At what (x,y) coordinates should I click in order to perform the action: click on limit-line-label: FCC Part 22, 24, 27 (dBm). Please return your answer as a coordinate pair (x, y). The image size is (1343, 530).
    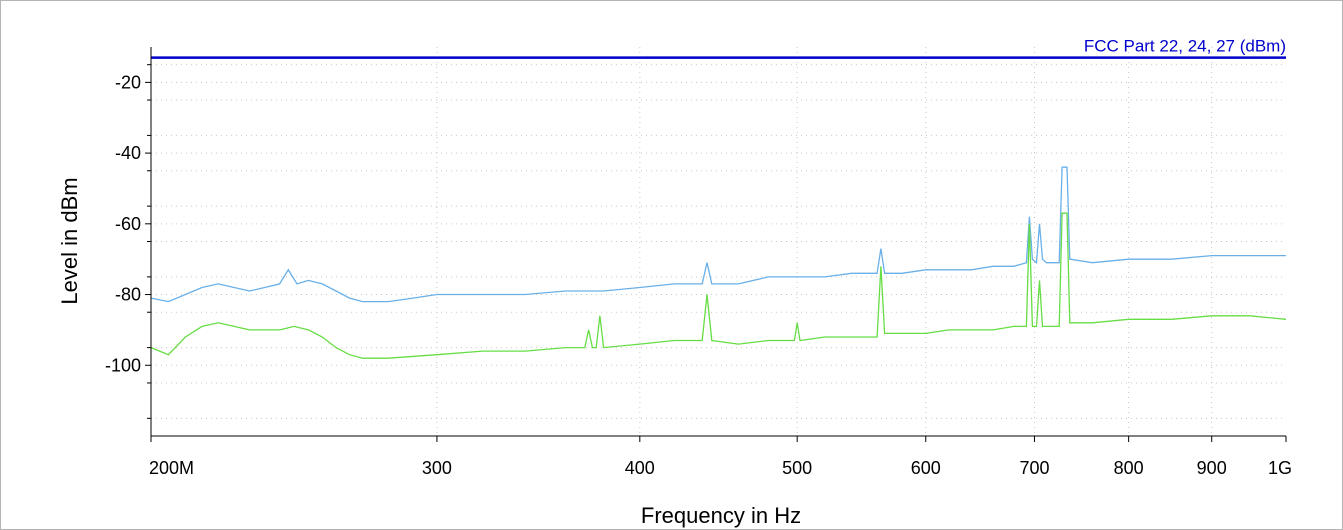
    Looking at the image, I should click on (1185, 46).